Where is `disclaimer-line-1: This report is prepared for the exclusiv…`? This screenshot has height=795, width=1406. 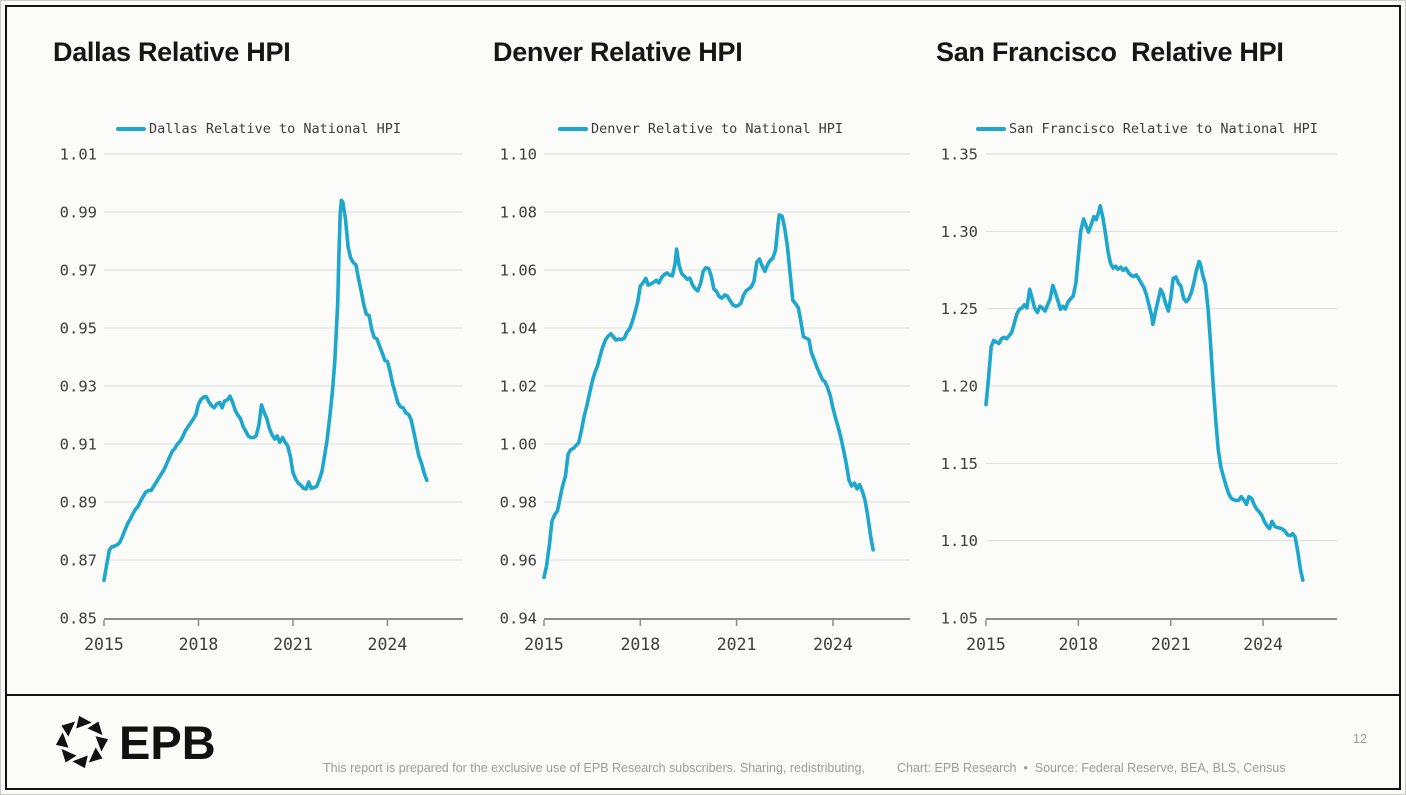 disclaimer-line-1: This report is prepared for the exclusiv… is located at coordinates (594, 768).